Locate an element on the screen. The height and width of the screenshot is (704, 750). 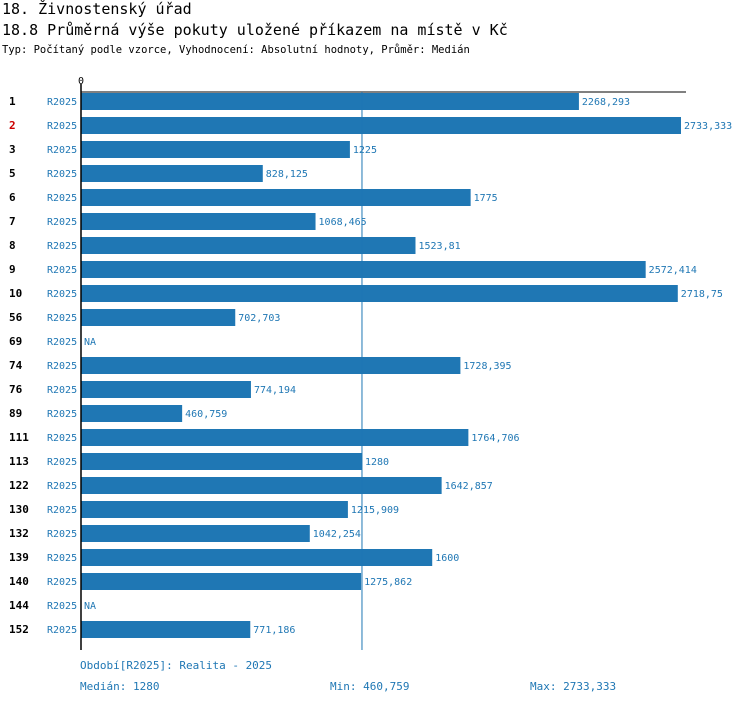
data-label: 1042,254 is located at coordinates (337, 534).